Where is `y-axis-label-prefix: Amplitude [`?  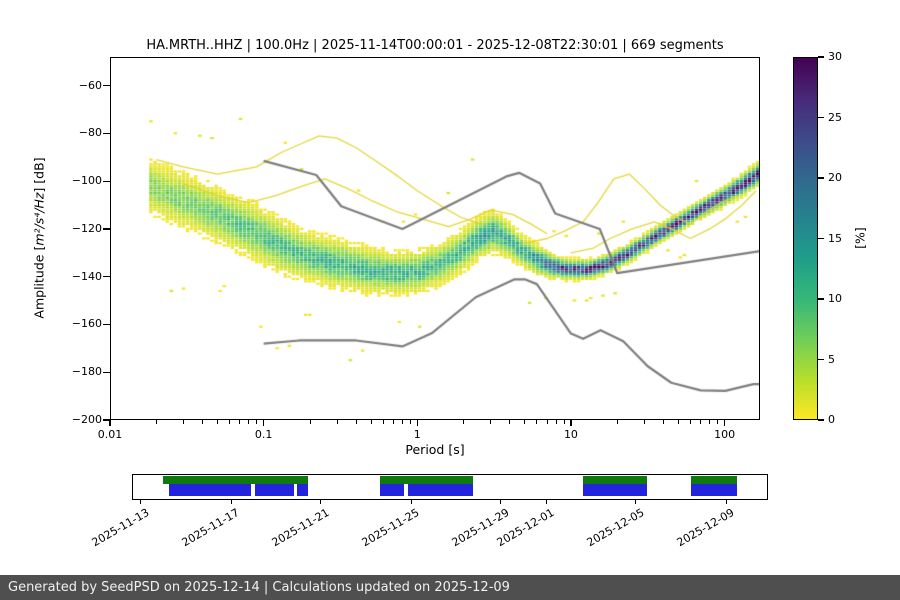
y-axis-label-prefix: Amplitude [ is located at coordinates (39, 282).